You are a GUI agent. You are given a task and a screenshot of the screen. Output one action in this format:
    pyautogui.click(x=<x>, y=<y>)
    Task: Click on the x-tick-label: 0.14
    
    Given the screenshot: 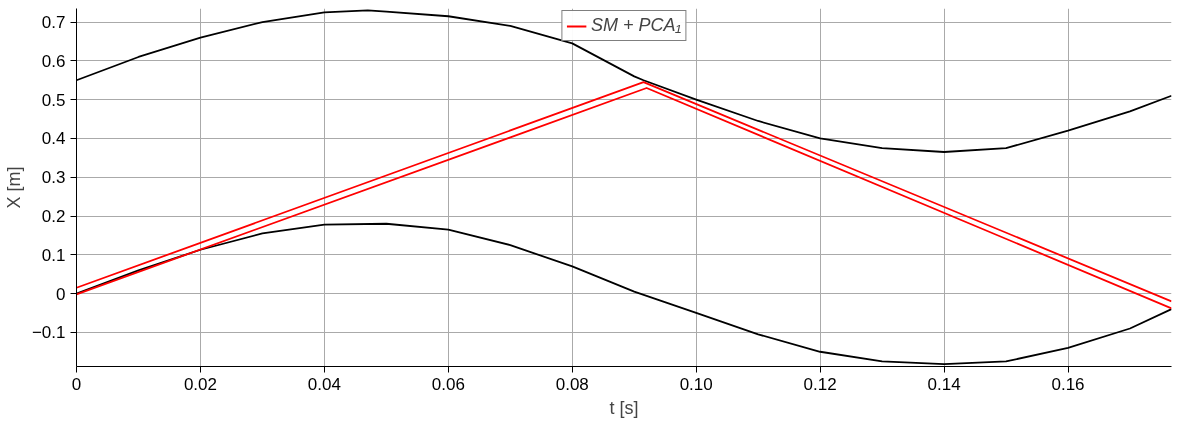 What is the action you would take?
    pyautogui.click(x=944, y=384)
    